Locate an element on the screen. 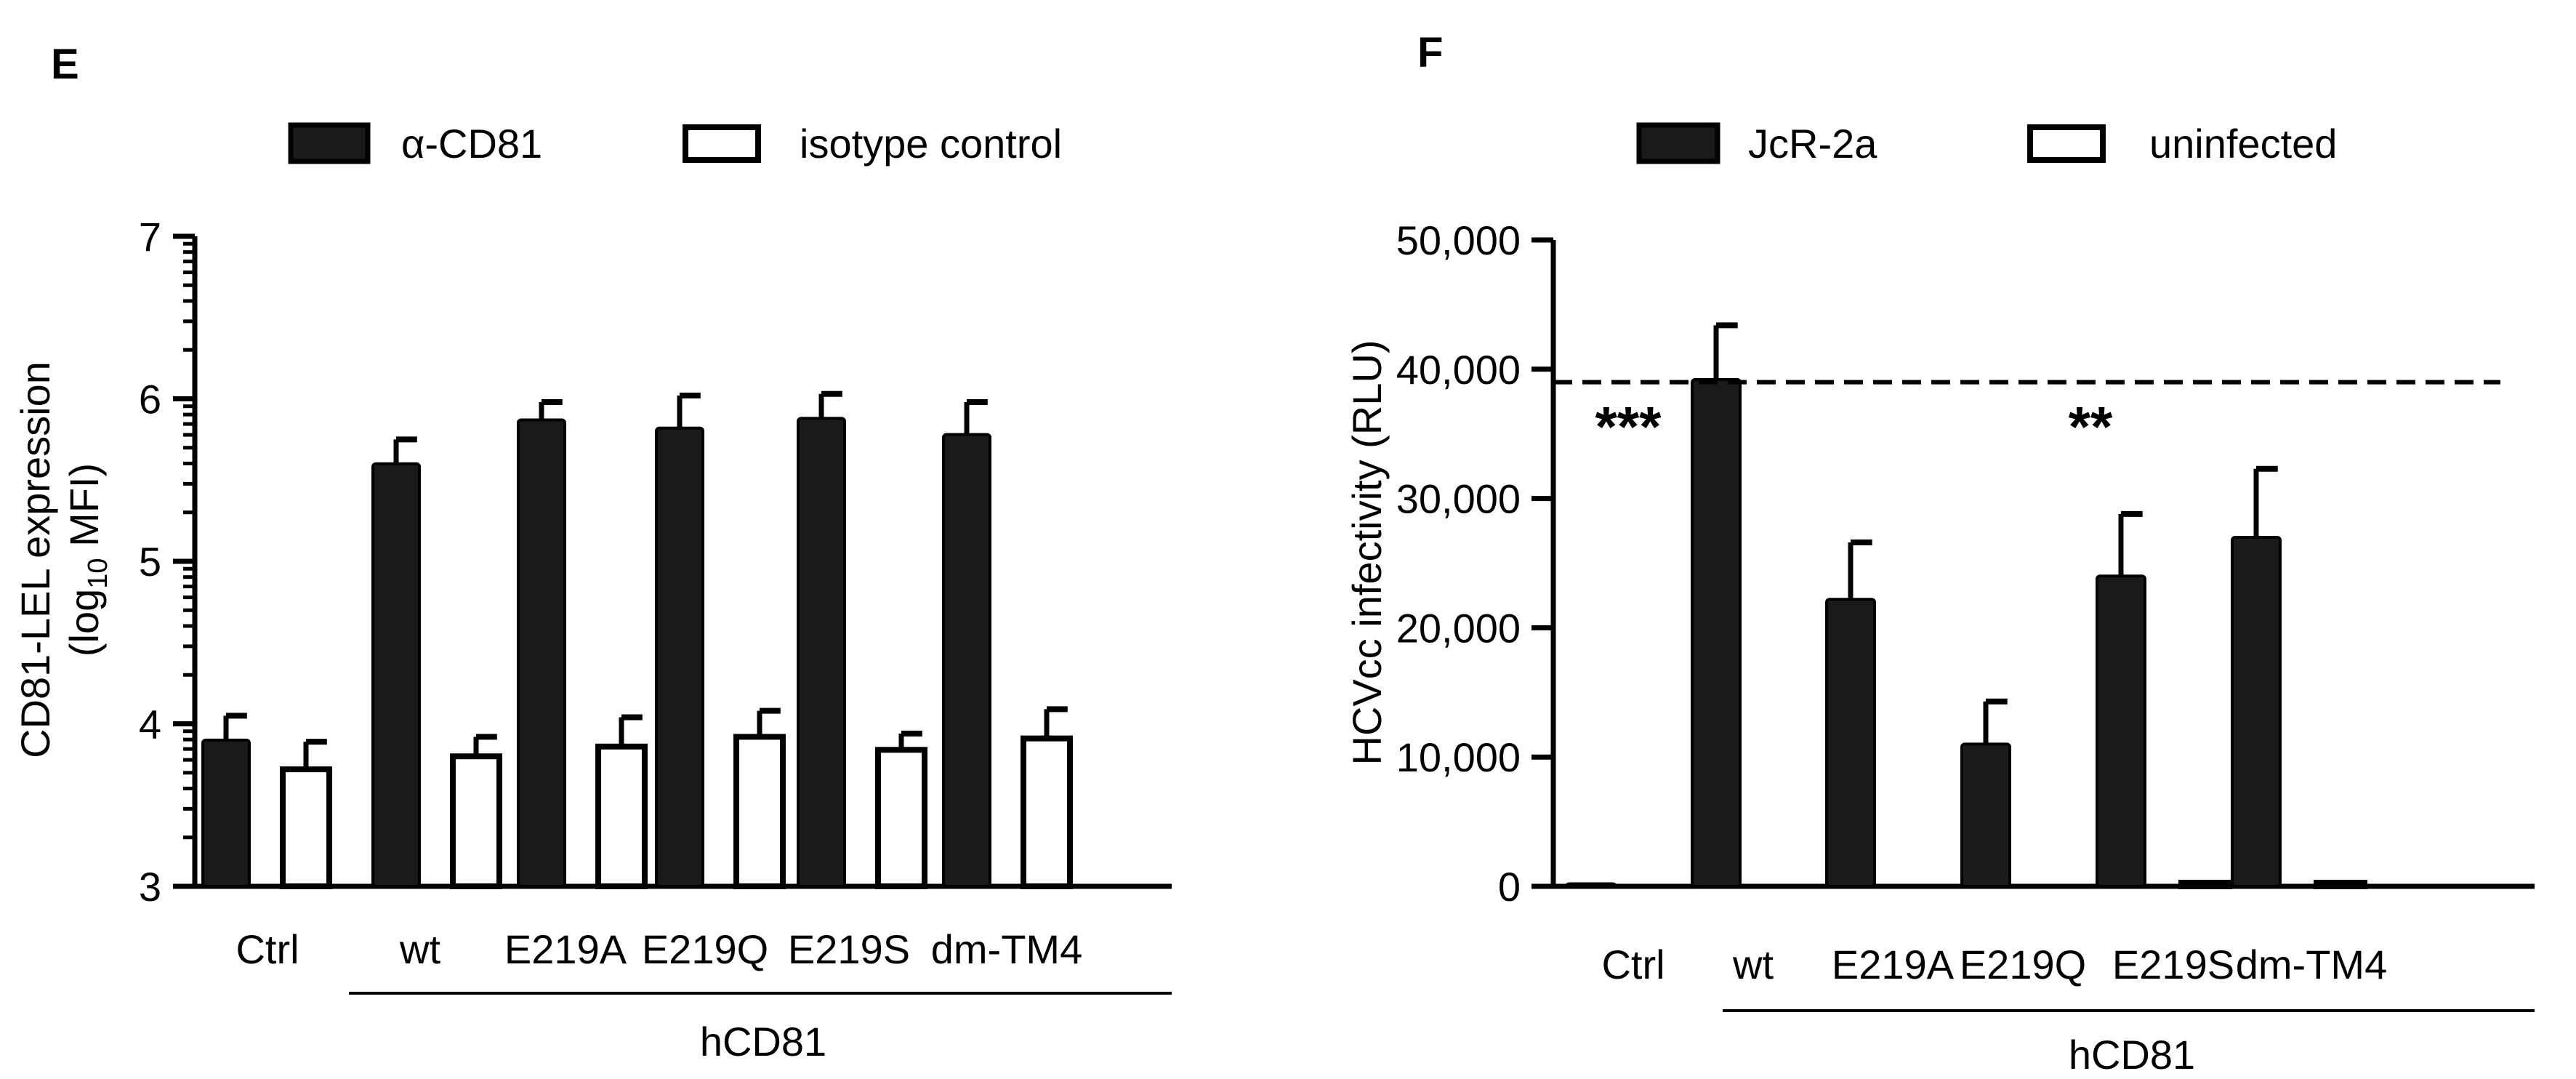 This screenshot has width=2576, height=1079. x-tick-label-f-ctrl: Ctrl is located at coordinates (1633, 964).